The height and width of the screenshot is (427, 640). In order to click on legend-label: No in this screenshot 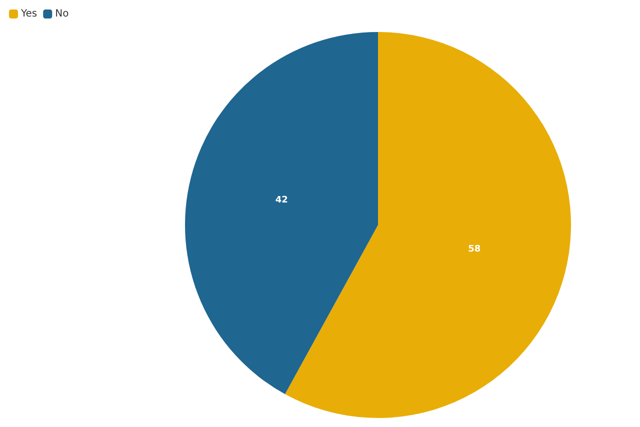, I will do `click(62, 14)`.